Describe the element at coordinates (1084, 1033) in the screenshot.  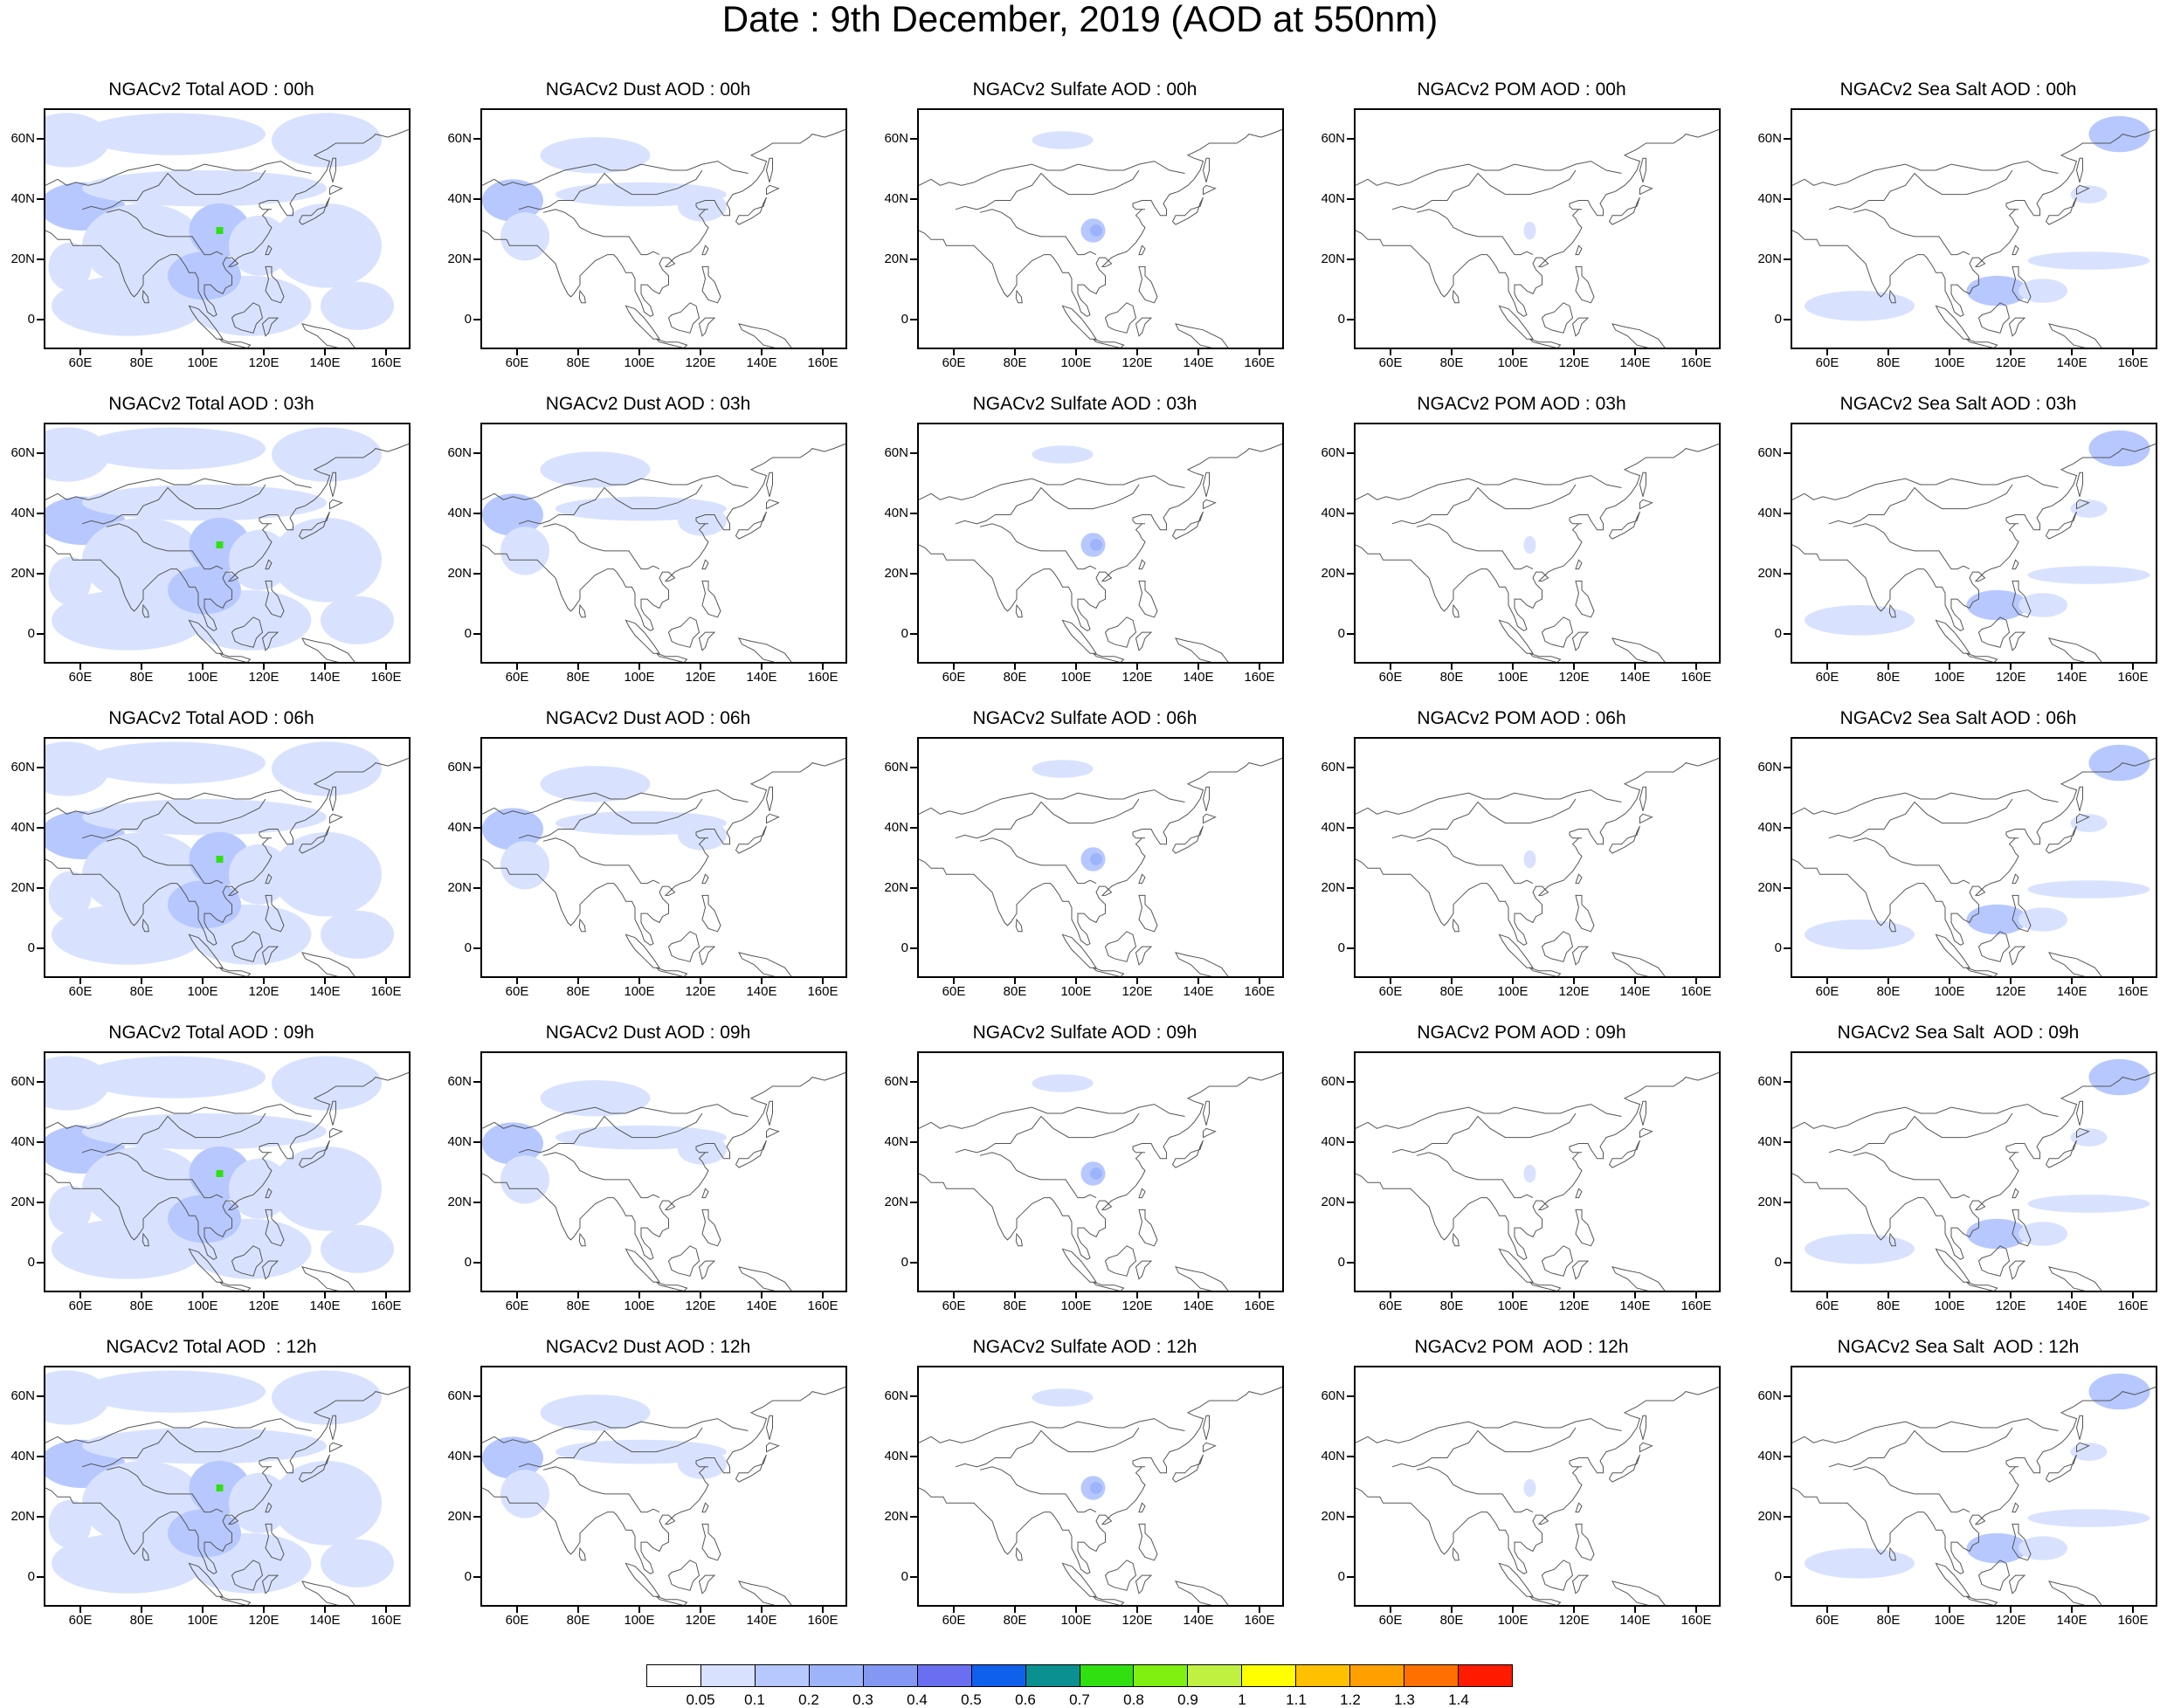
I see `panel-title: NGACv2 Sulfate AOD : 09h` at that location.